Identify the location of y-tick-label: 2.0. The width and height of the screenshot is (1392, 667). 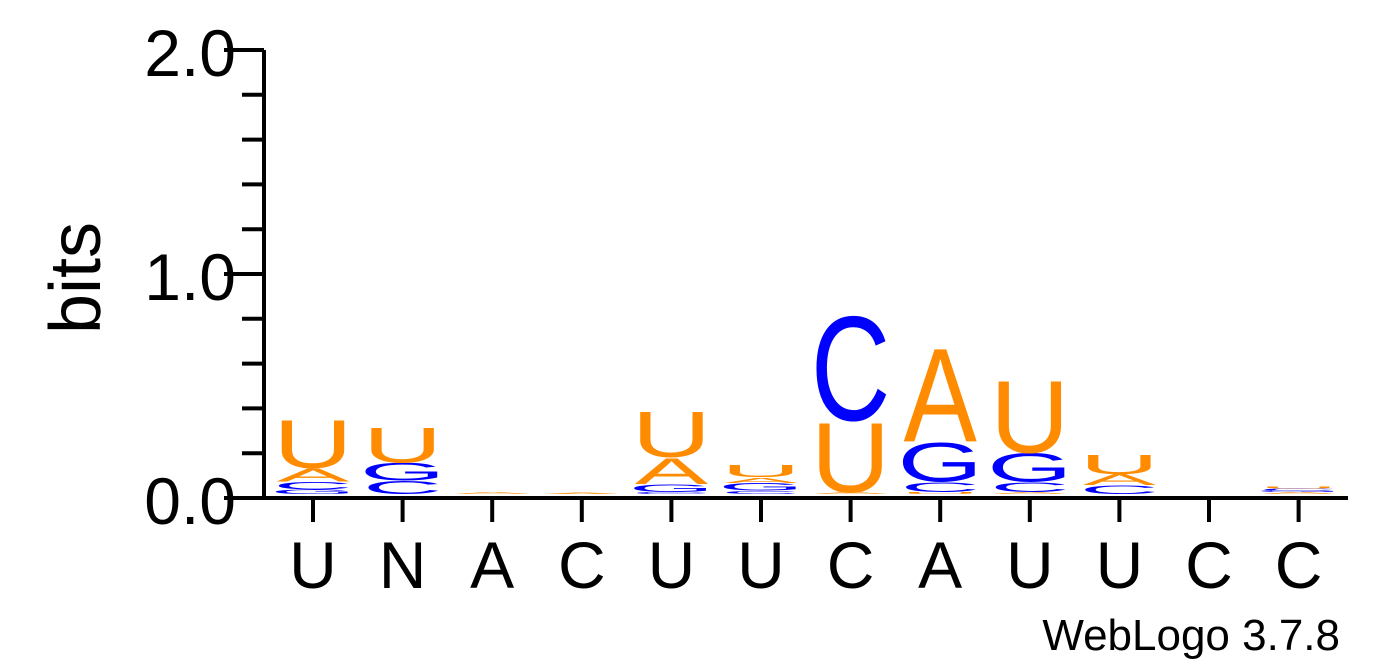
(190, 53).